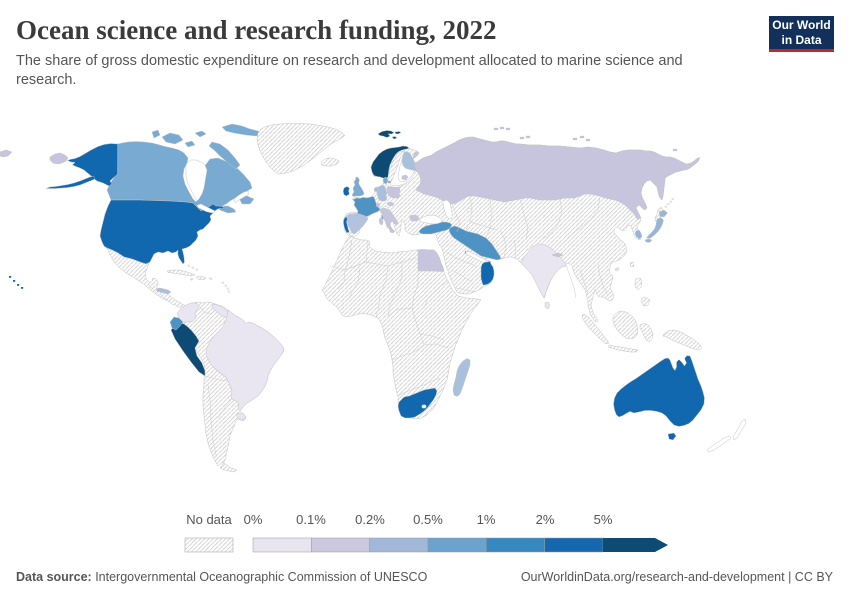 The height and width of the screenshot is (600, 850). What do you see at coordinates (603, 519) in the screenshot?
I see `svg-text: 5%` at bounding box center [603, 519].